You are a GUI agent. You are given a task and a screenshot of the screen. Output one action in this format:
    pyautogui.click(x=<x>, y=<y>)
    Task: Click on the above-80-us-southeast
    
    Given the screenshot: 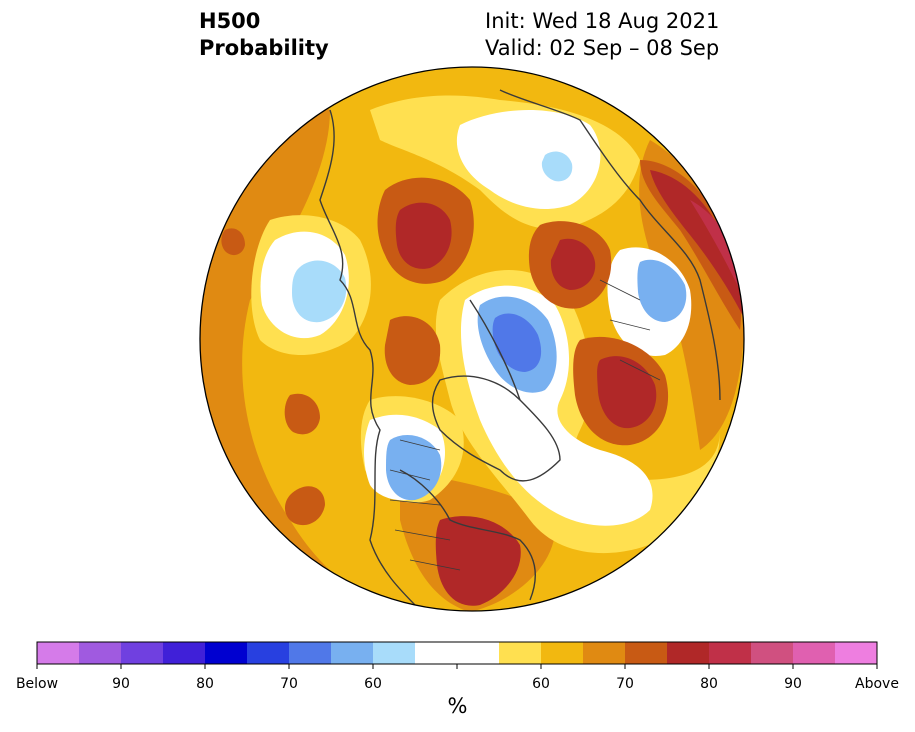 What is the action you would take?
    pyautogui.click(x=478, y=561)
    